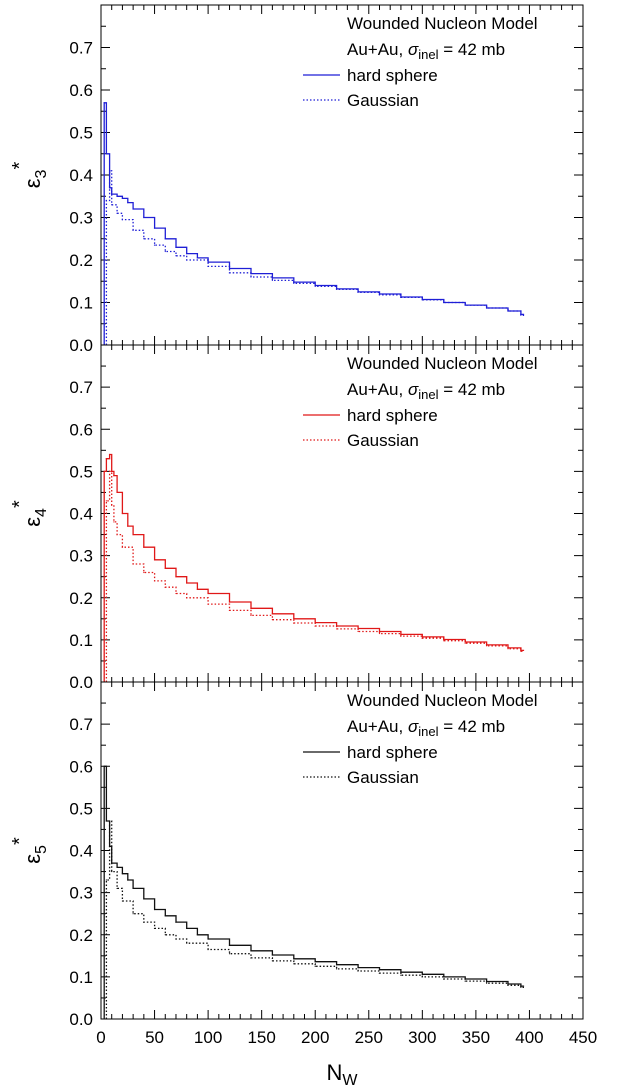  Describe the element at coordinates (471, 389) in the screenshot. I see `legend-sigma-value: = 42 mb` at that location.